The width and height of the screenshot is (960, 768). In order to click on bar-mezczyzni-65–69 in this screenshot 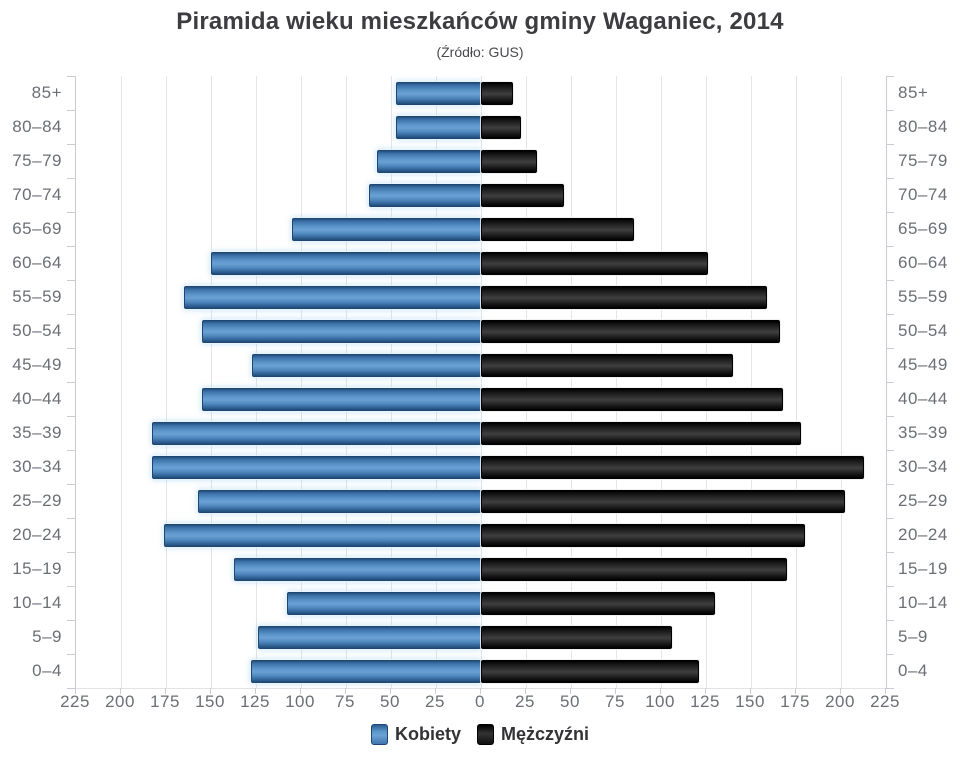, I will do `click(557, 229)`.